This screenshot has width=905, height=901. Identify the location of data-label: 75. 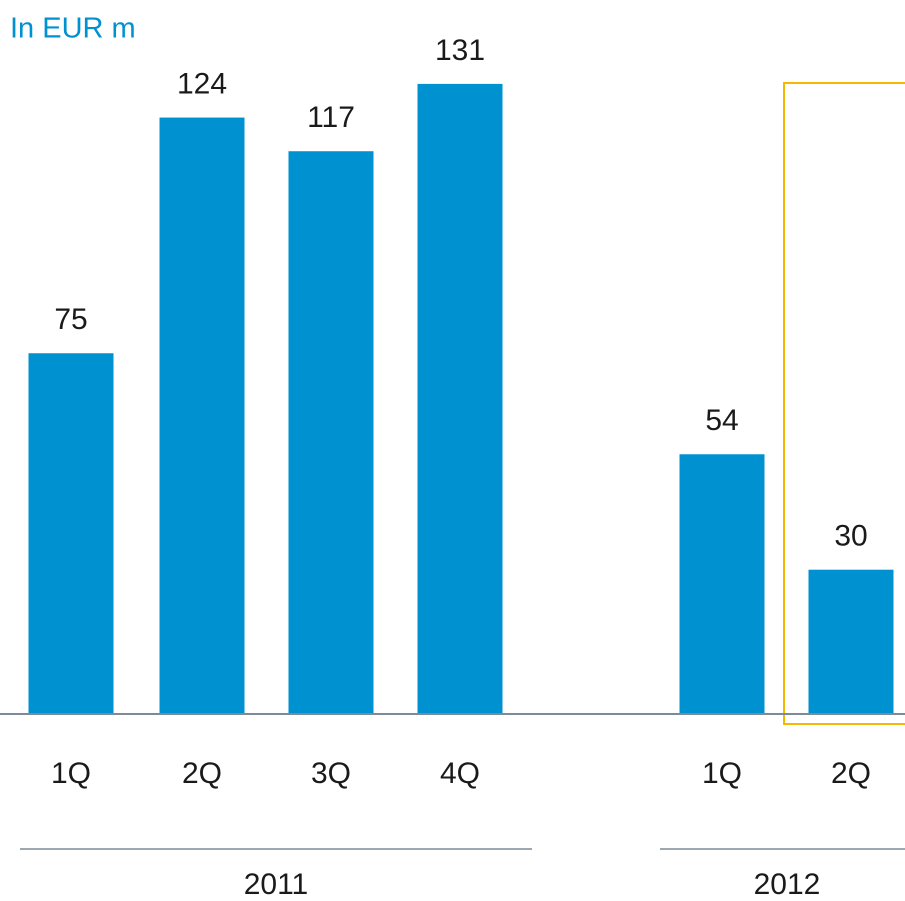
(70, 319).